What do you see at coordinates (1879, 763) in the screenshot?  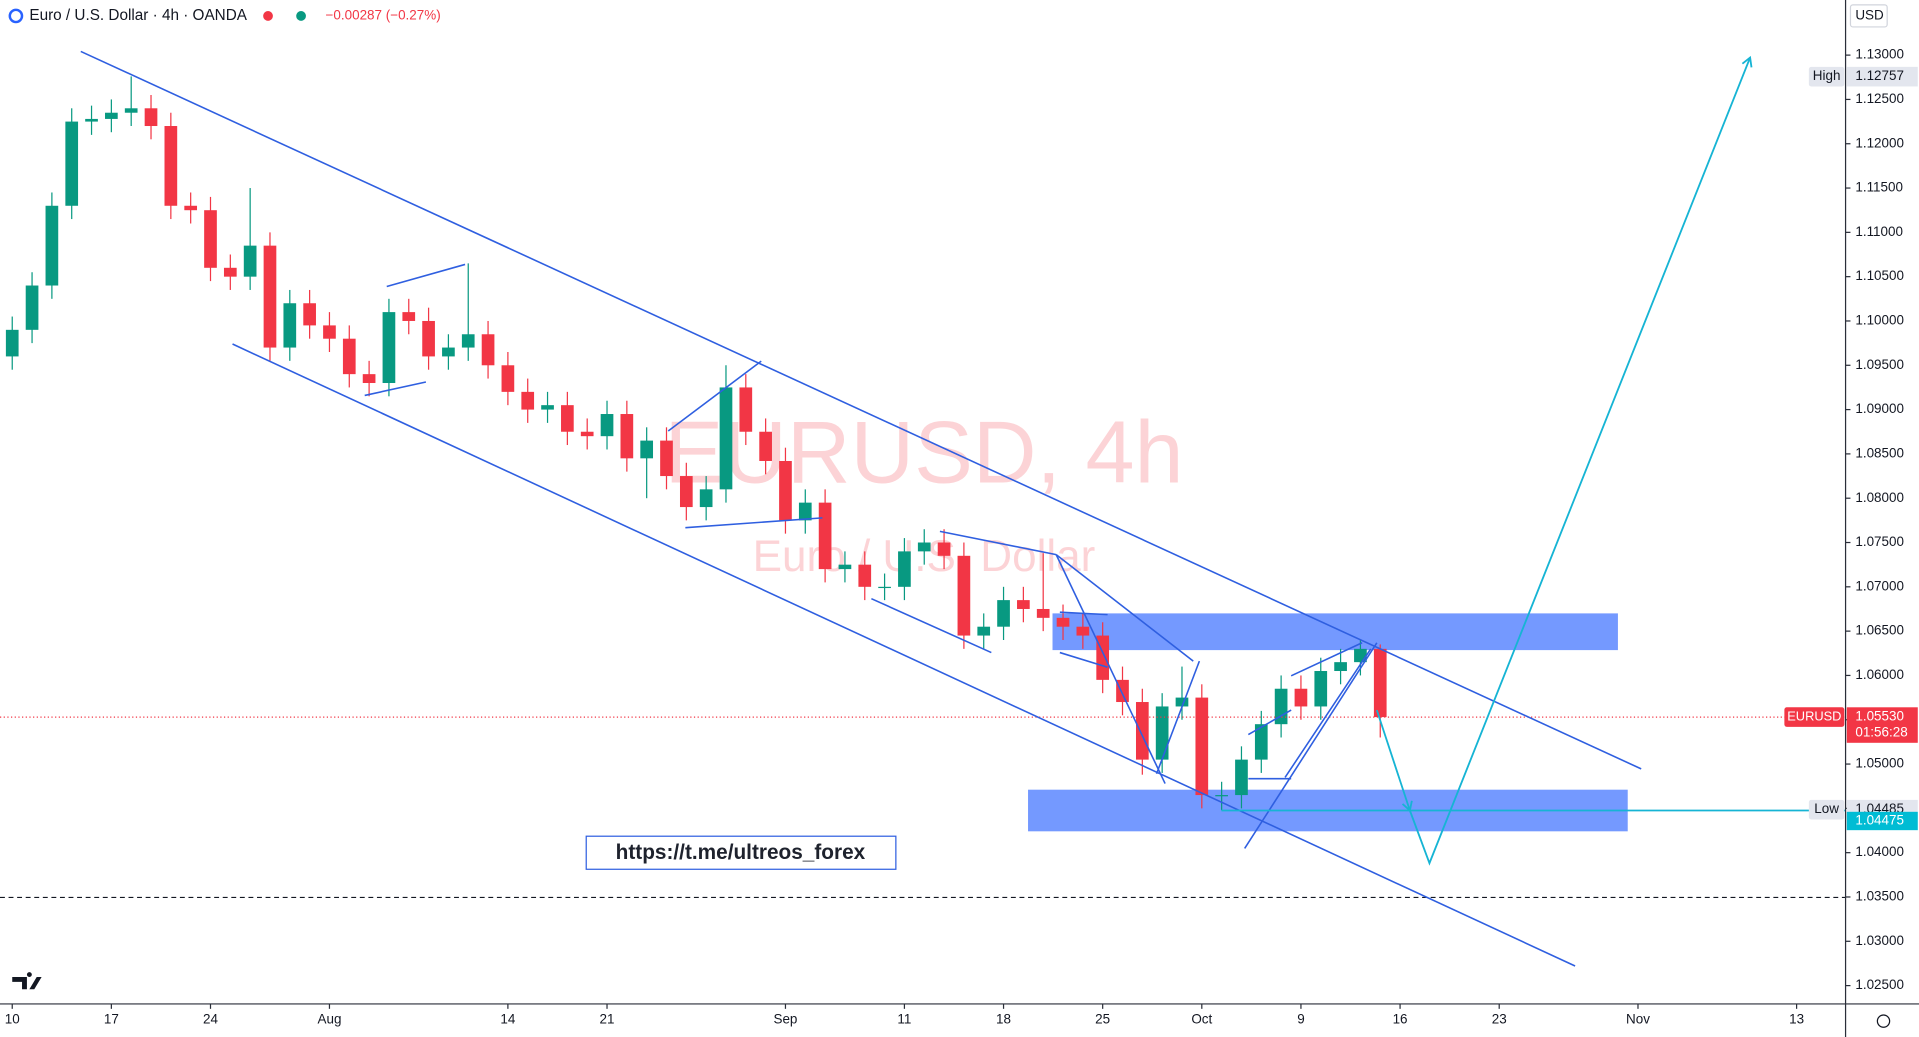 I see `y-tick-label: 1.05000` at bounding box center [1879, 763].